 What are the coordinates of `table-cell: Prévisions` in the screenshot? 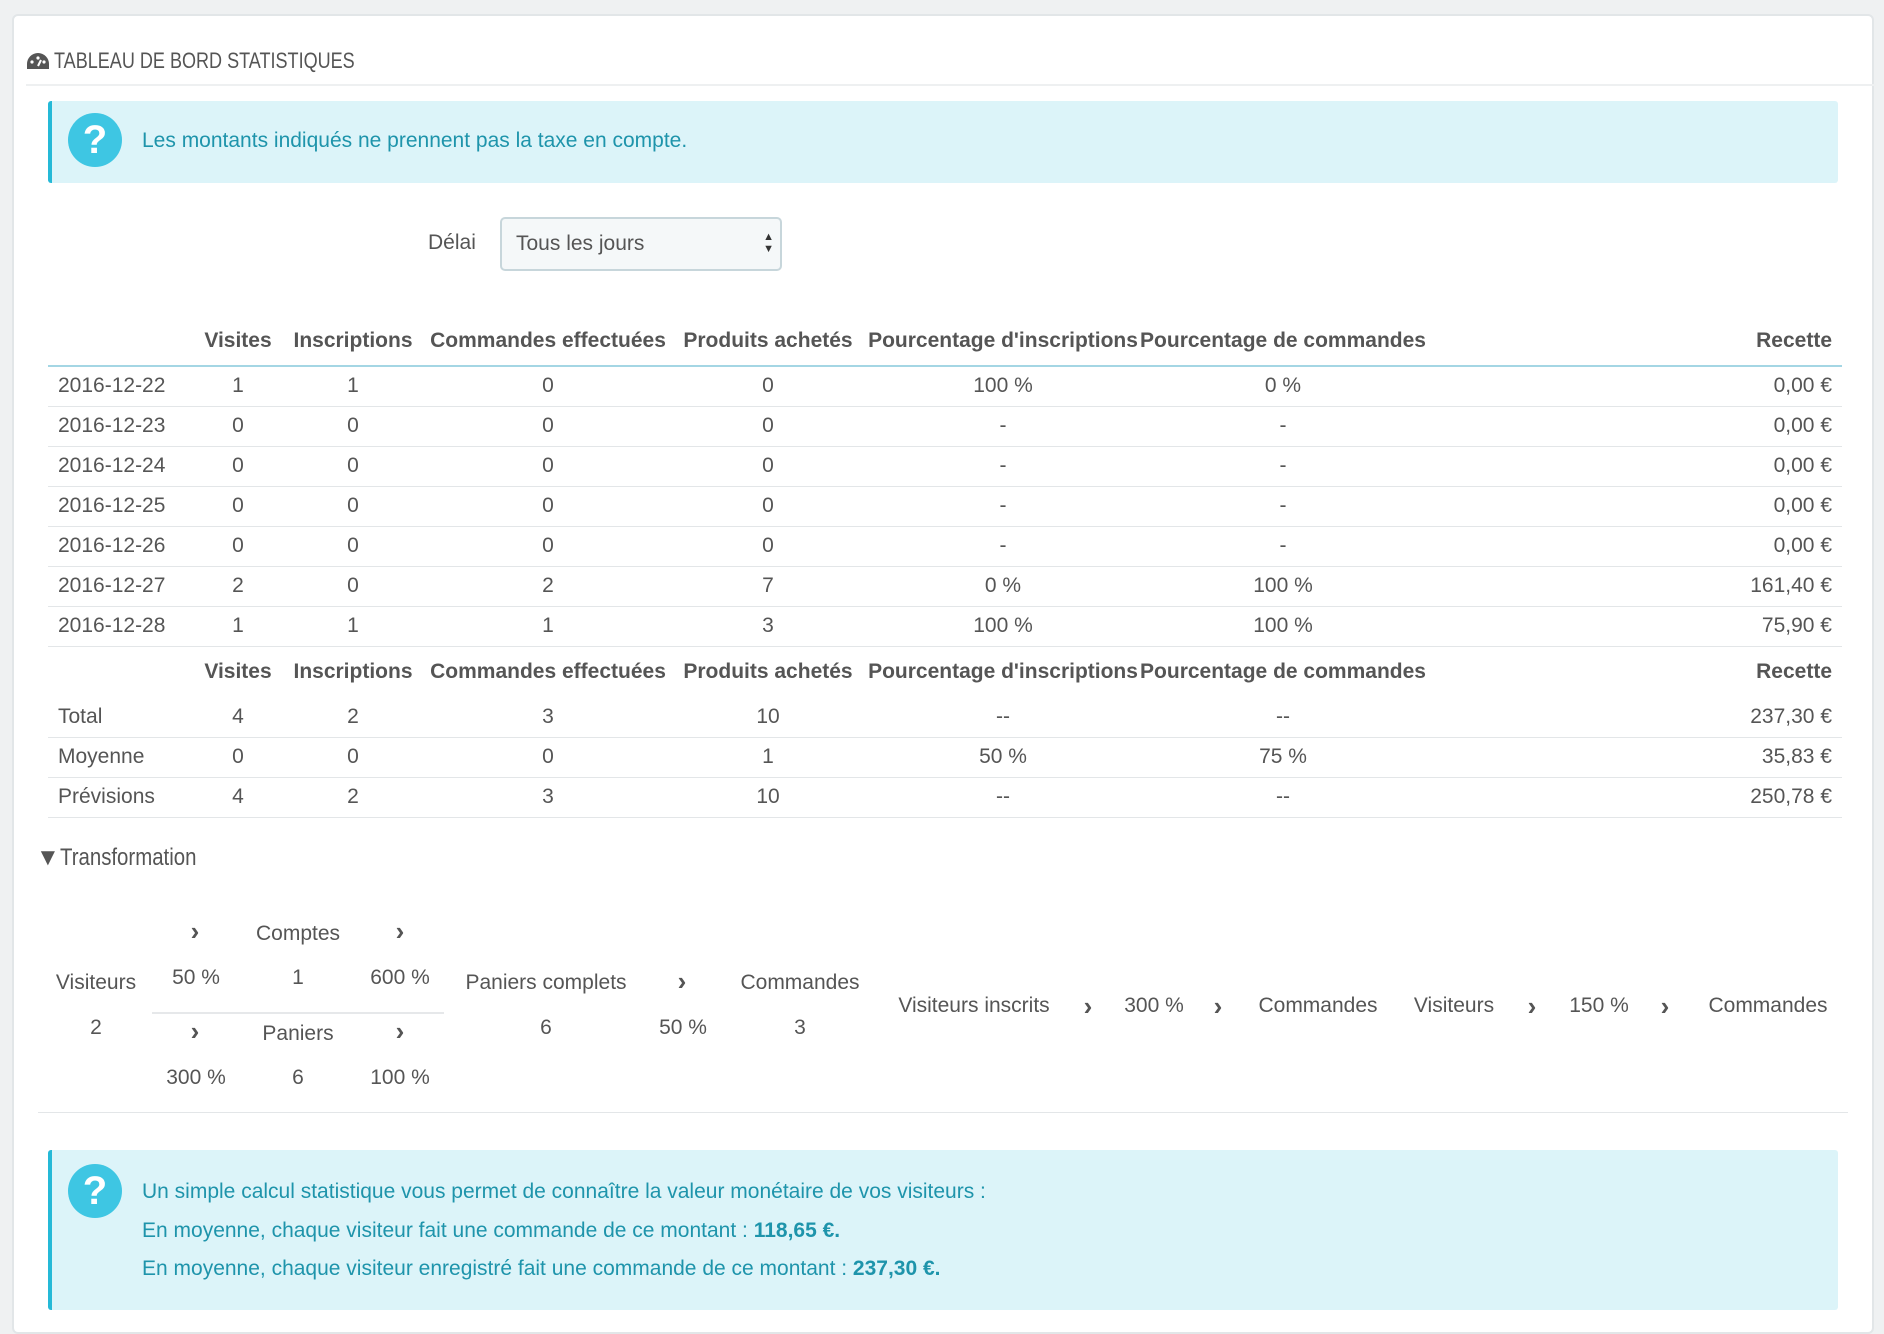 It's located at (123, 797).